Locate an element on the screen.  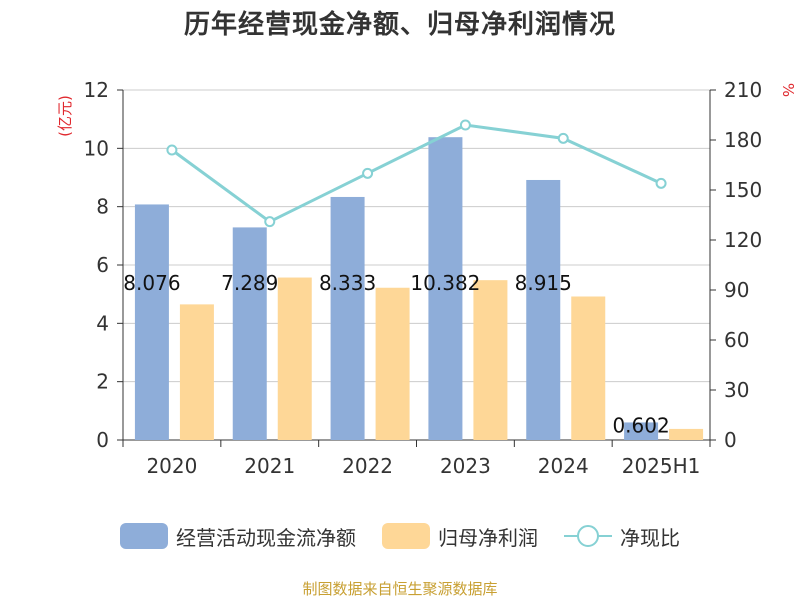
left-tick-label: 4 is located at coordinates (102, 323).